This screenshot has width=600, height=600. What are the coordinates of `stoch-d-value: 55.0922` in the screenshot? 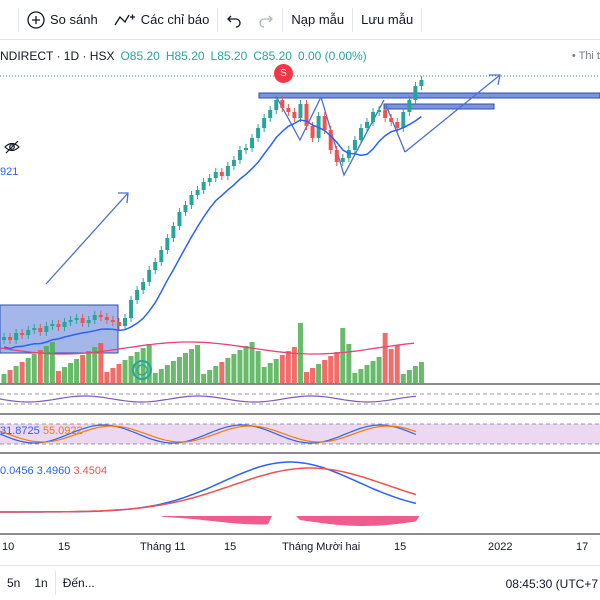 It's located at (62, 431).